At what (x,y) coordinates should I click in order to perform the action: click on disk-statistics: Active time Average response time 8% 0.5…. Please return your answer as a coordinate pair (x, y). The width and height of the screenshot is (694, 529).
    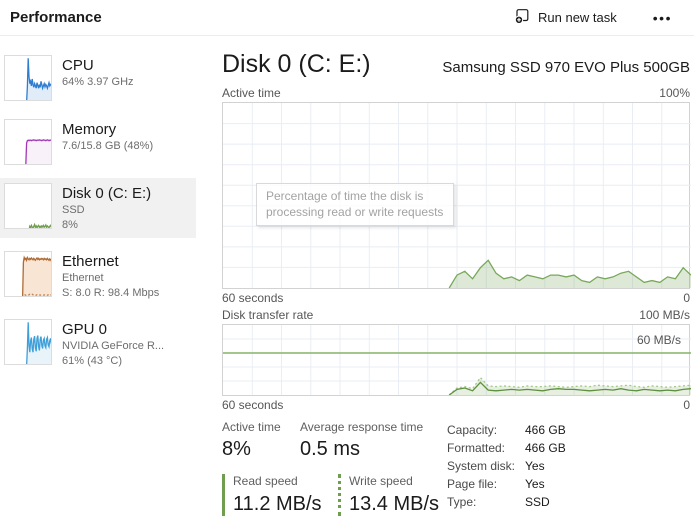
    Looking at the image, I should click on (456, 468).